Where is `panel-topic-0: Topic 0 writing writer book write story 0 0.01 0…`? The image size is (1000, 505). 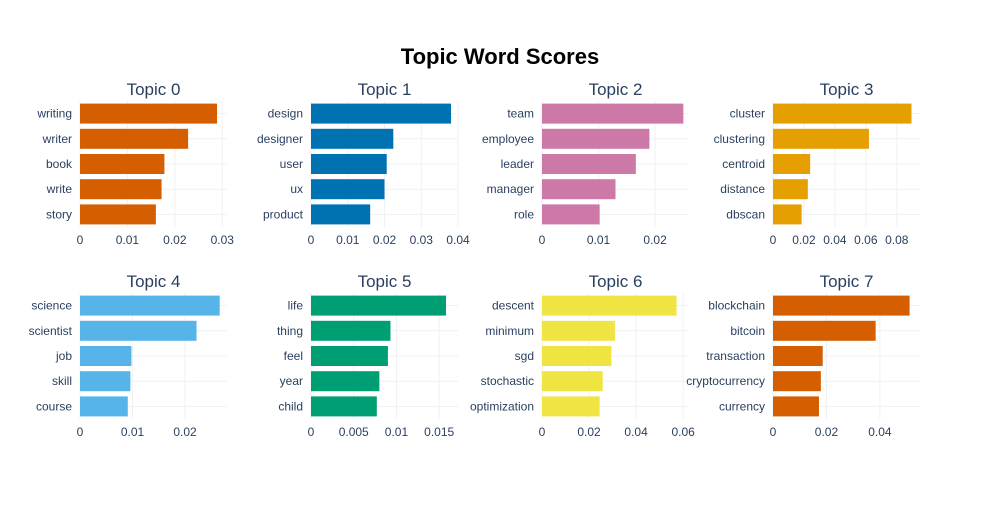
panel-topic-0: Topic 0 writing writer book write story 0 0.01 0… is located at coordinates (135, 163).